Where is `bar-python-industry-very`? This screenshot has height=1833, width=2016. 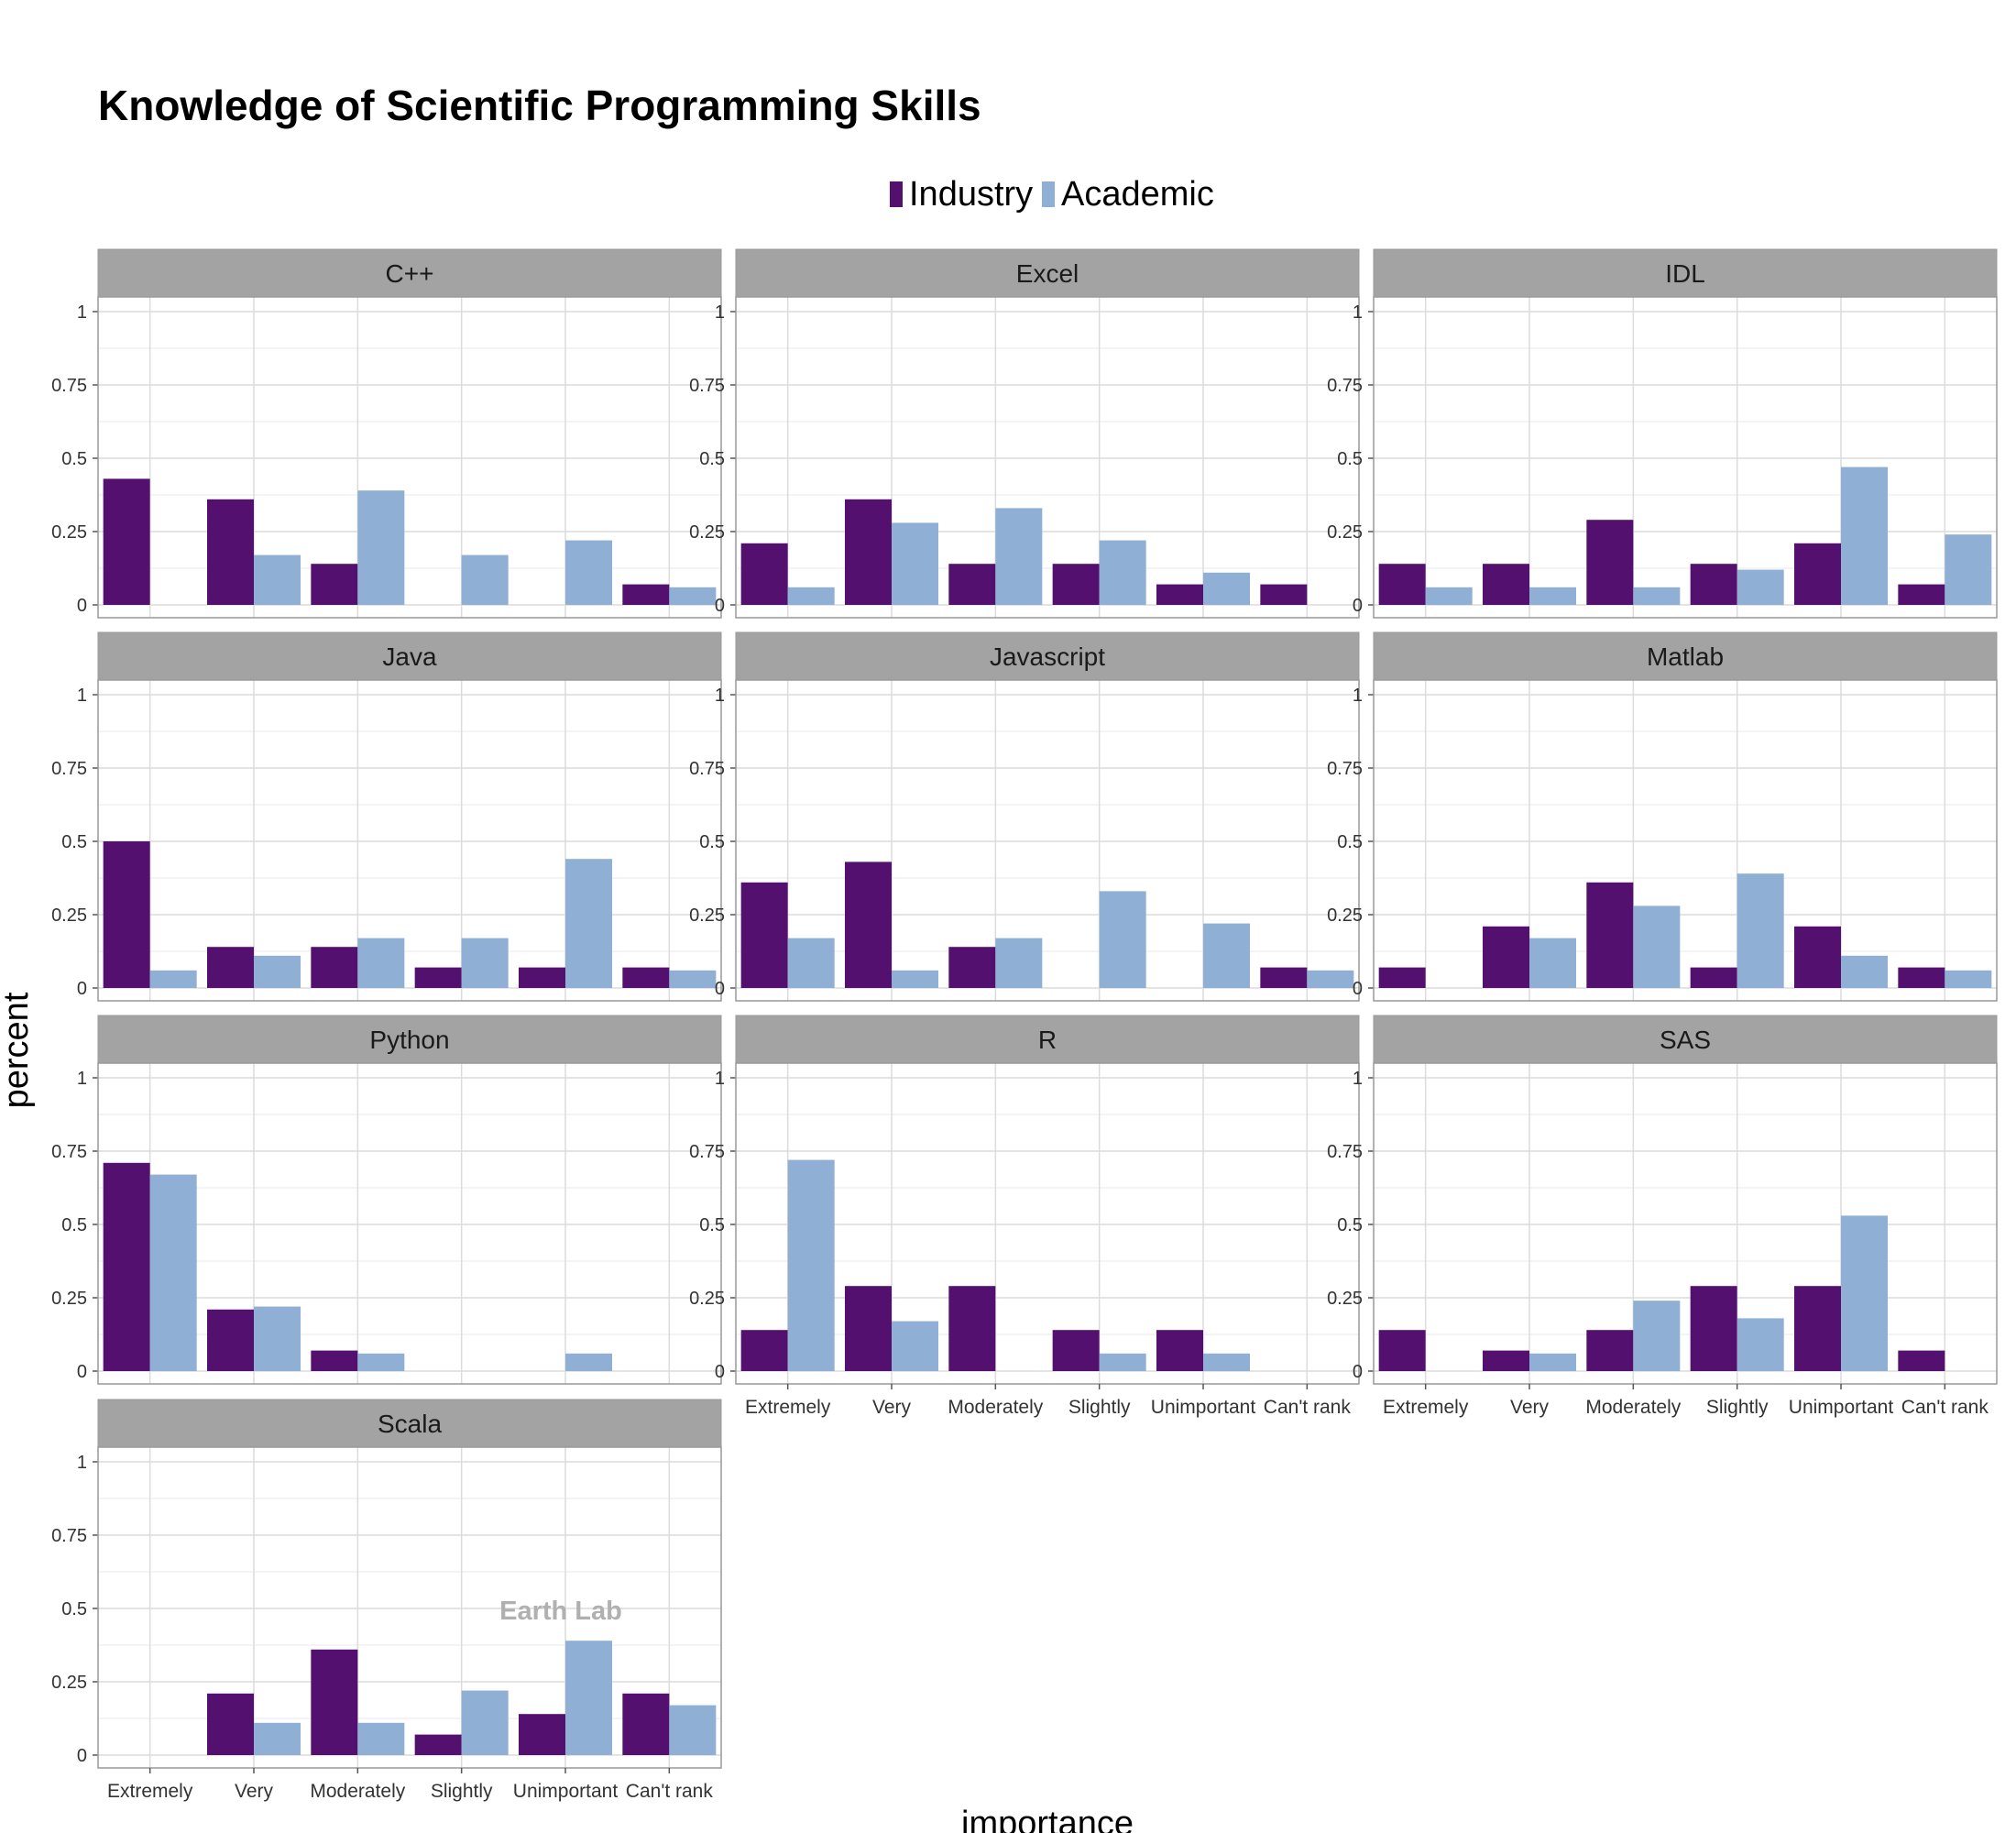 bar-python-industry-very is located at coordinates (230, 1340).